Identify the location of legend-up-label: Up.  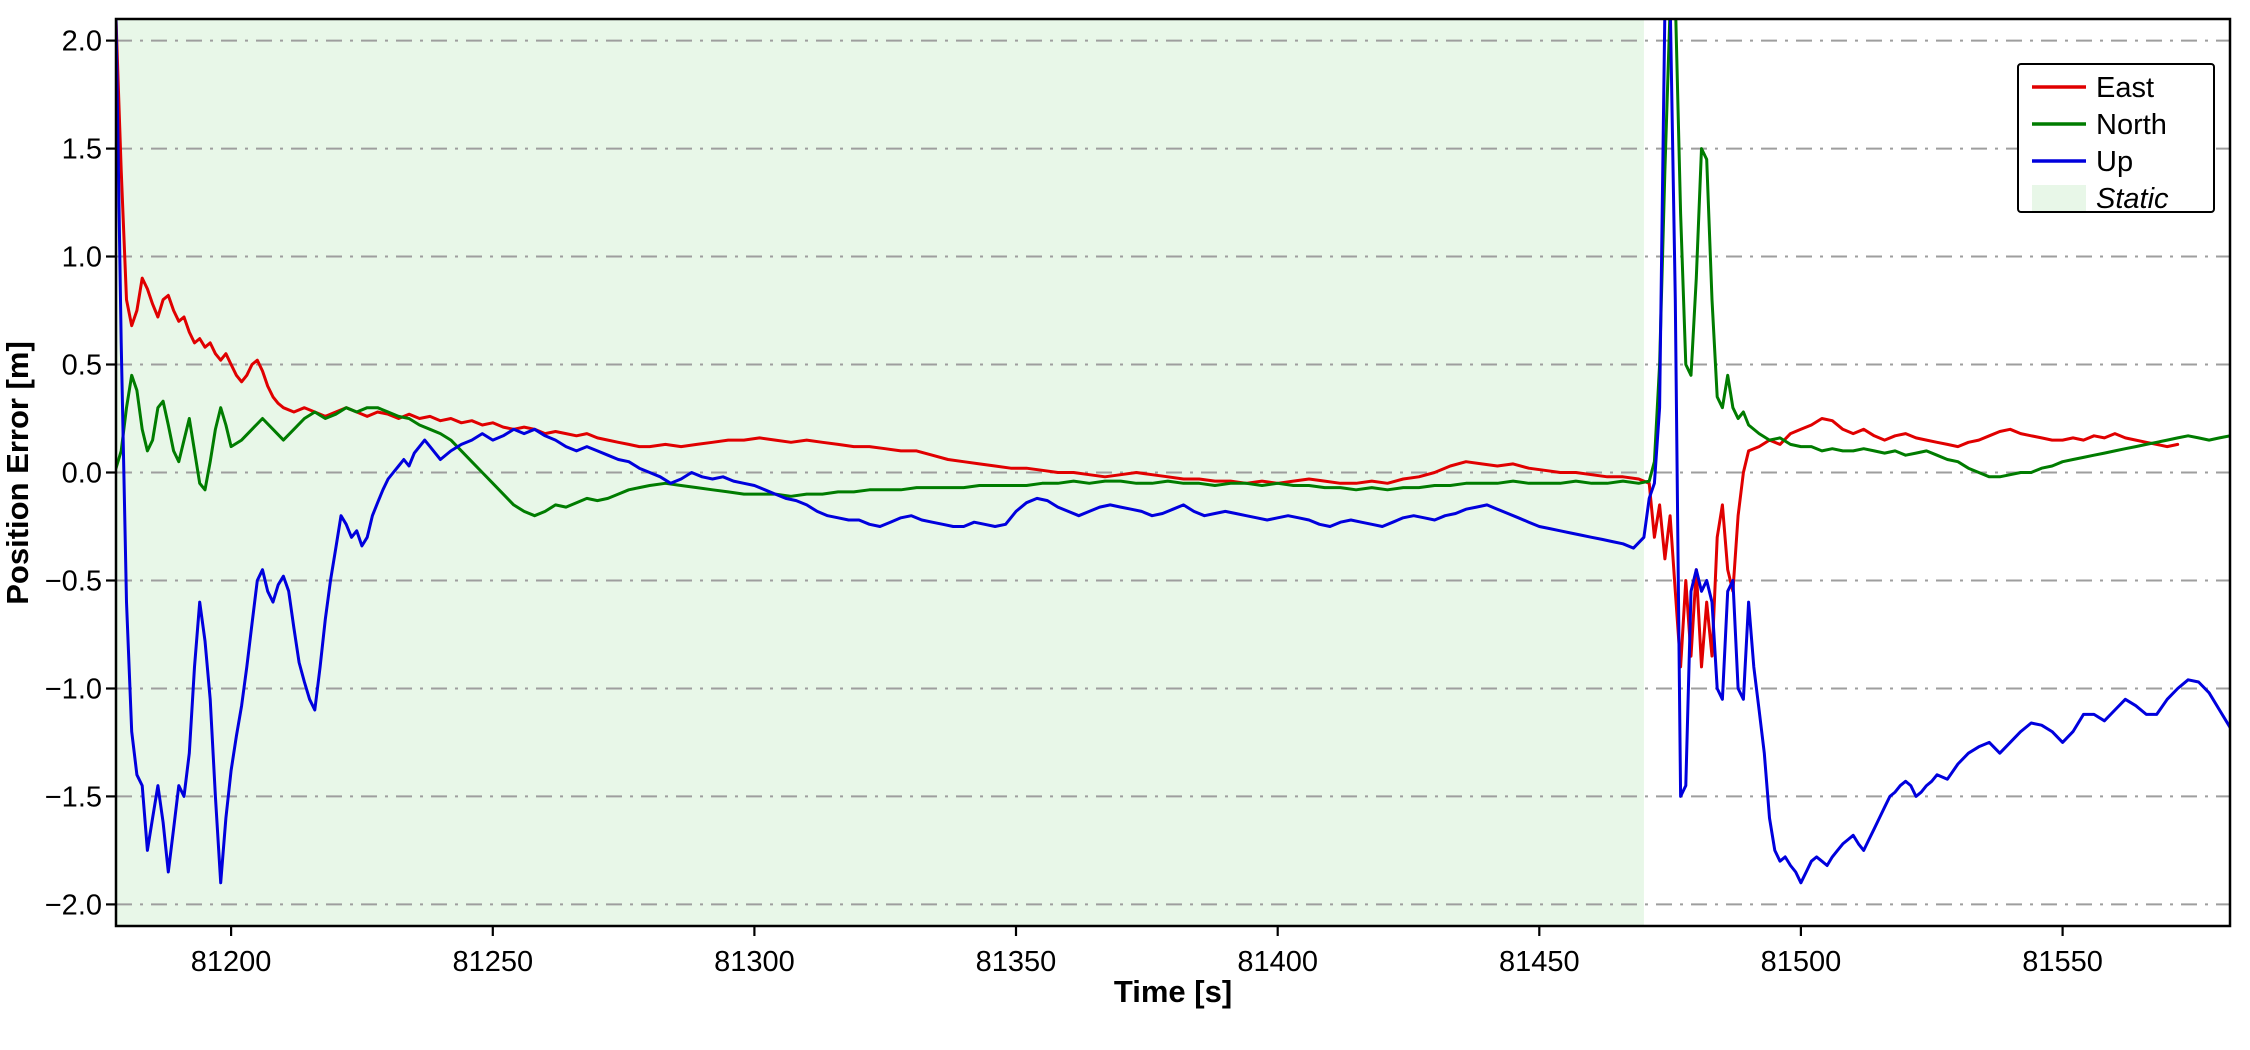
(2114, 162).